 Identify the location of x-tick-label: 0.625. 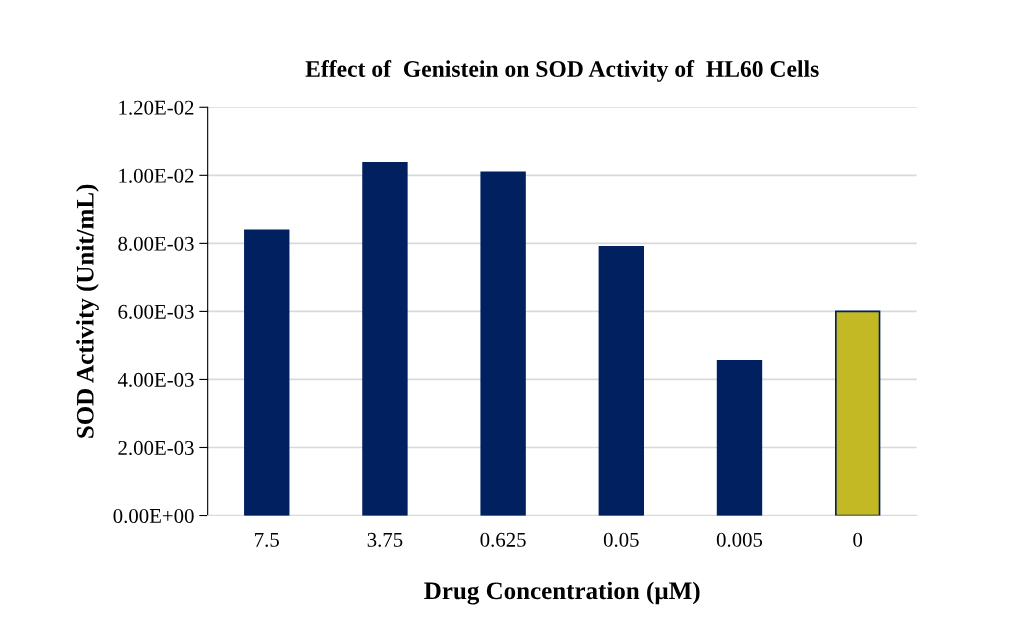
(503, 539).